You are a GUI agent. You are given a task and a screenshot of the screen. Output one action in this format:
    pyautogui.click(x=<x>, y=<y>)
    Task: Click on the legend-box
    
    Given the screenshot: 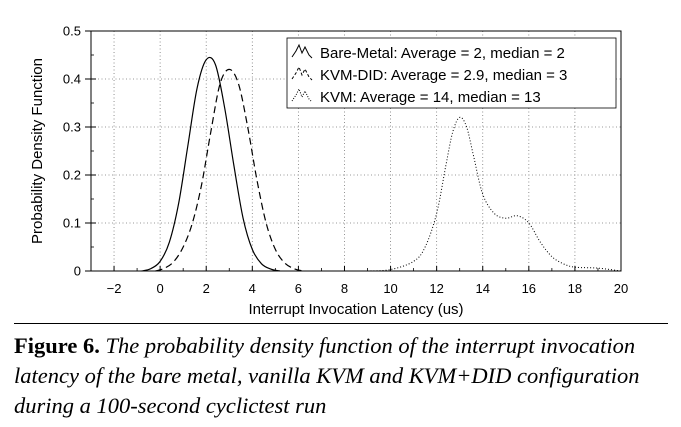 What is the action you would take?
    pyautogui.click(x=451, y=73)
    